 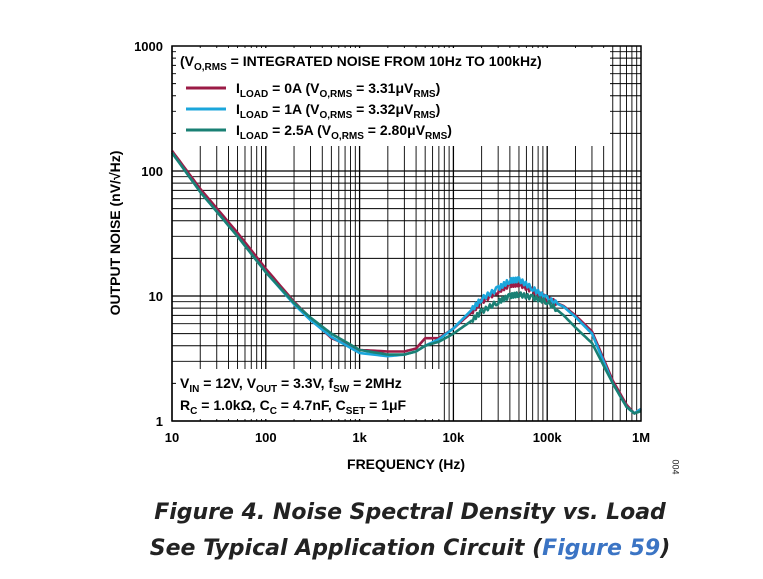 What do you see at coordinates (346, 548) in the screenshot?
I see `caption-prefix: See Typical Application Circuit (` at bounding box center [346, 548].